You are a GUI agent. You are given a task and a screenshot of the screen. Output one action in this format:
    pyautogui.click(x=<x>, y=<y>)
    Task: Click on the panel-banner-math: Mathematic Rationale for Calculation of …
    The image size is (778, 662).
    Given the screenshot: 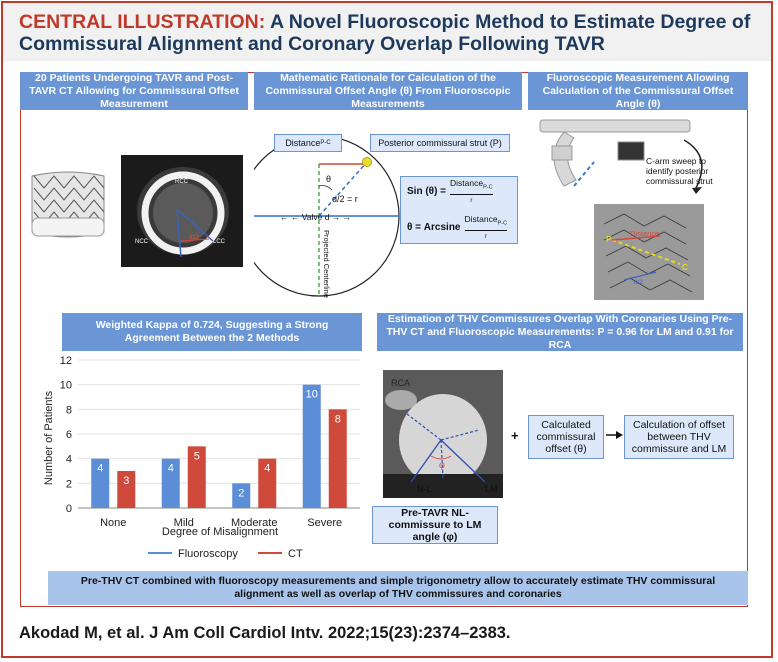 What is the action you would take?
    pyautogui.click(x=388, y=91)
    